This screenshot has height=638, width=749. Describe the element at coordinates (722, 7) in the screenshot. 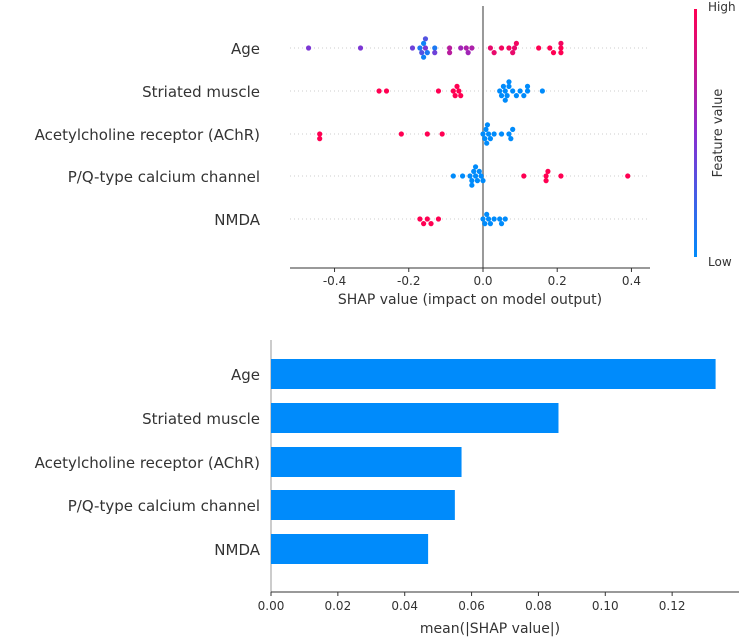

I see `colorbar-high-label: High` at that location.